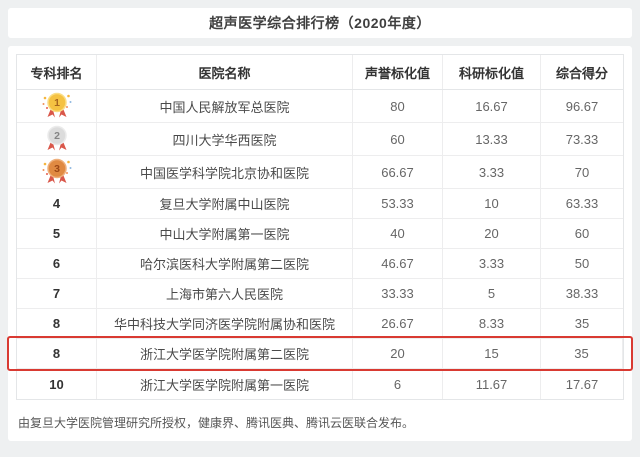  I want to click on table-header-row: 专科排名 医院名称 声誉标化值 科研标化值 综合得分, so click(320, 72).